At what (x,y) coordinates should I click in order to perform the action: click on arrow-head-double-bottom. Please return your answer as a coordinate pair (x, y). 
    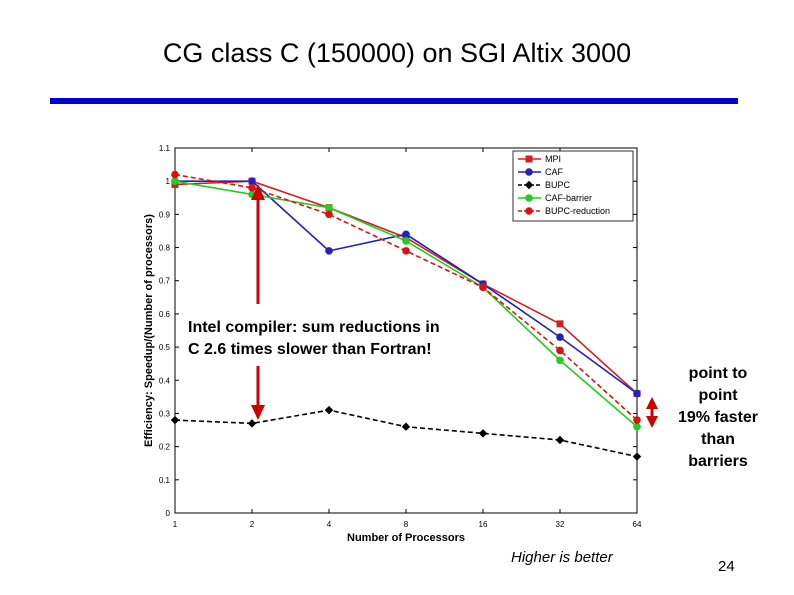
    Looking at the image, I should click on (652, 422).